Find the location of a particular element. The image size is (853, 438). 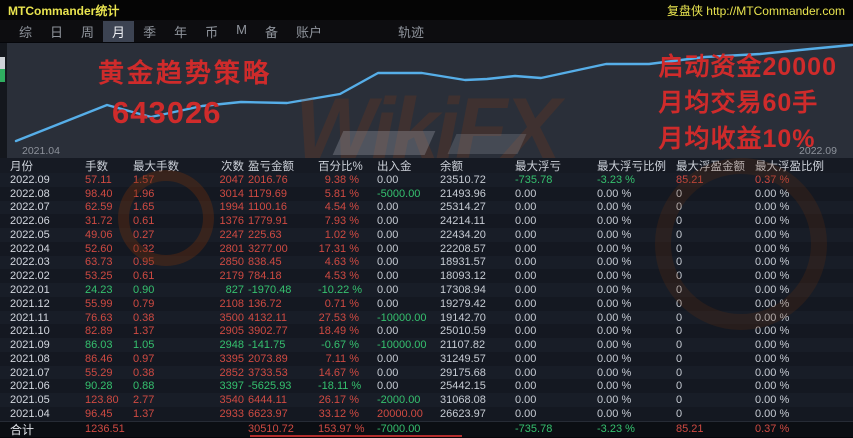

table-cell: 85.21 is located at coordinates (690, 179).